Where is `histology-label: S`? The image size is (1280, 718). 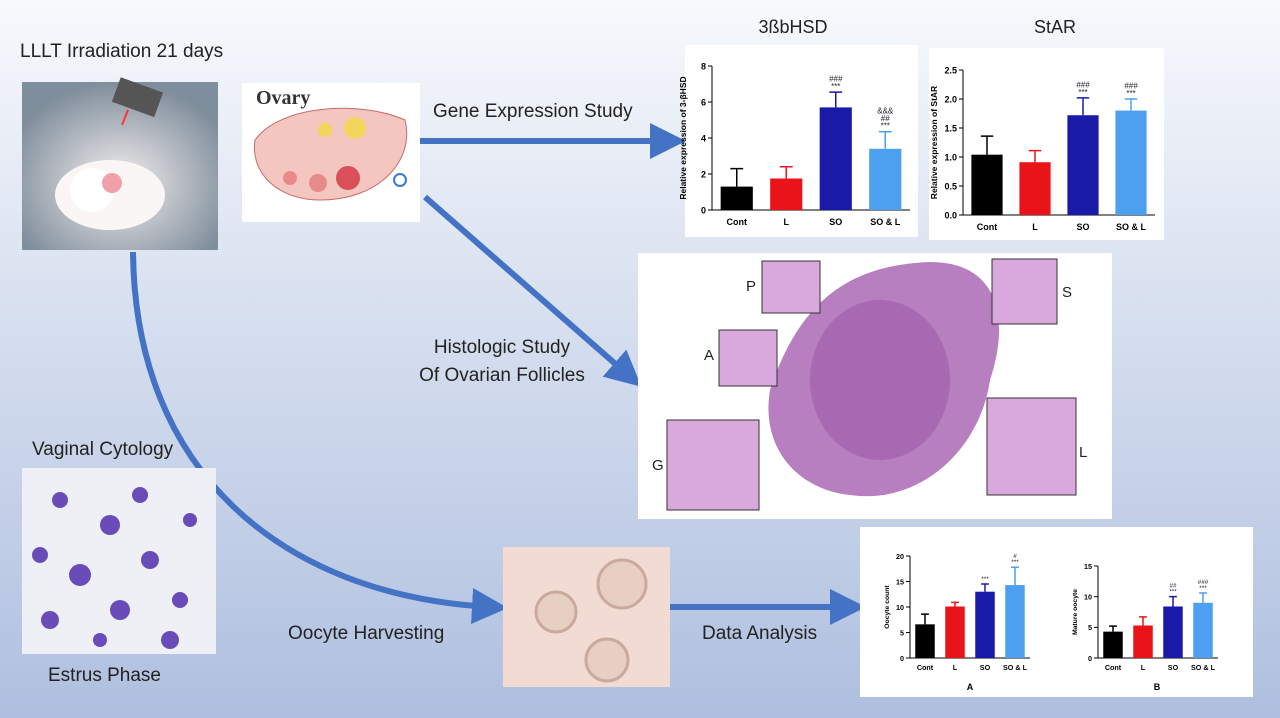
histology-label: S is located at coordinates (1067, 292).